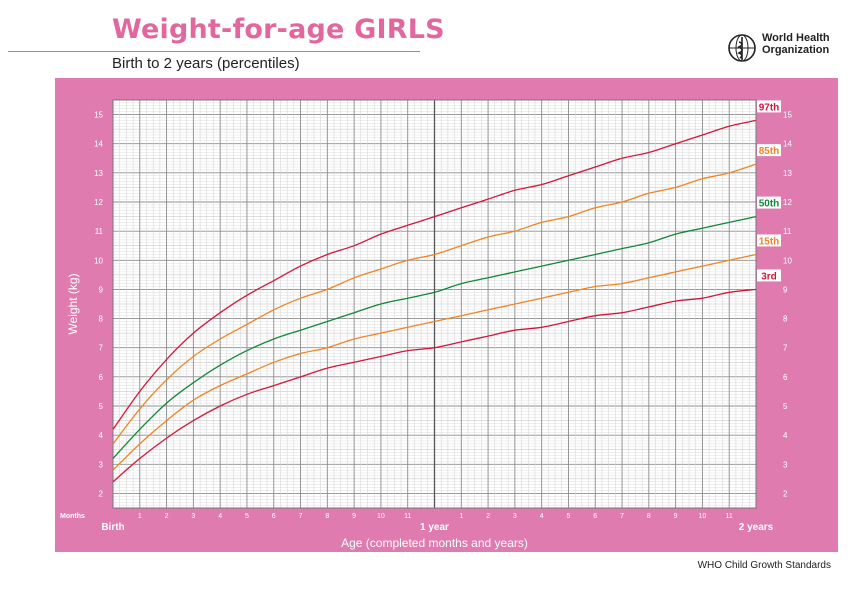 Image resolution: width=867 pixels, height=591 pixels. Describe the element at coordinates (98, 115) in the screenshot. I see `y-tick-label-left: 15` at that location.